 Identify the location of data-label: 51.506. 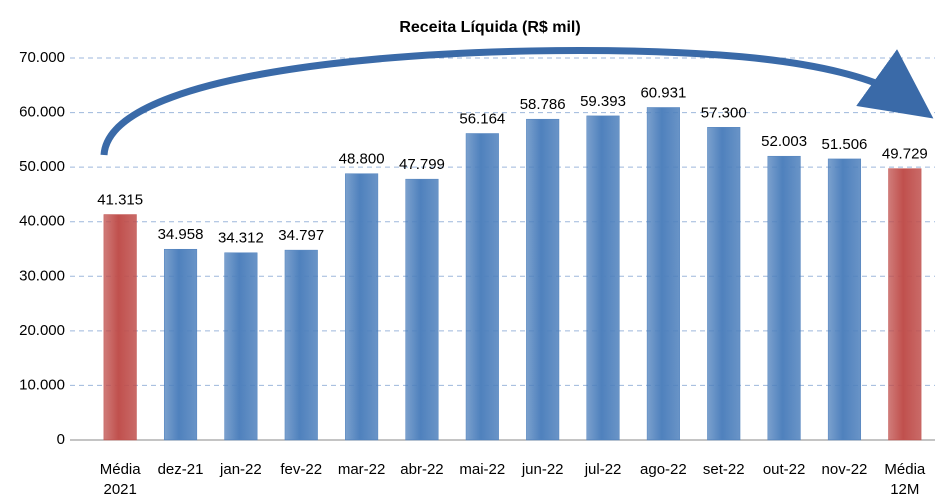
(845, 144).